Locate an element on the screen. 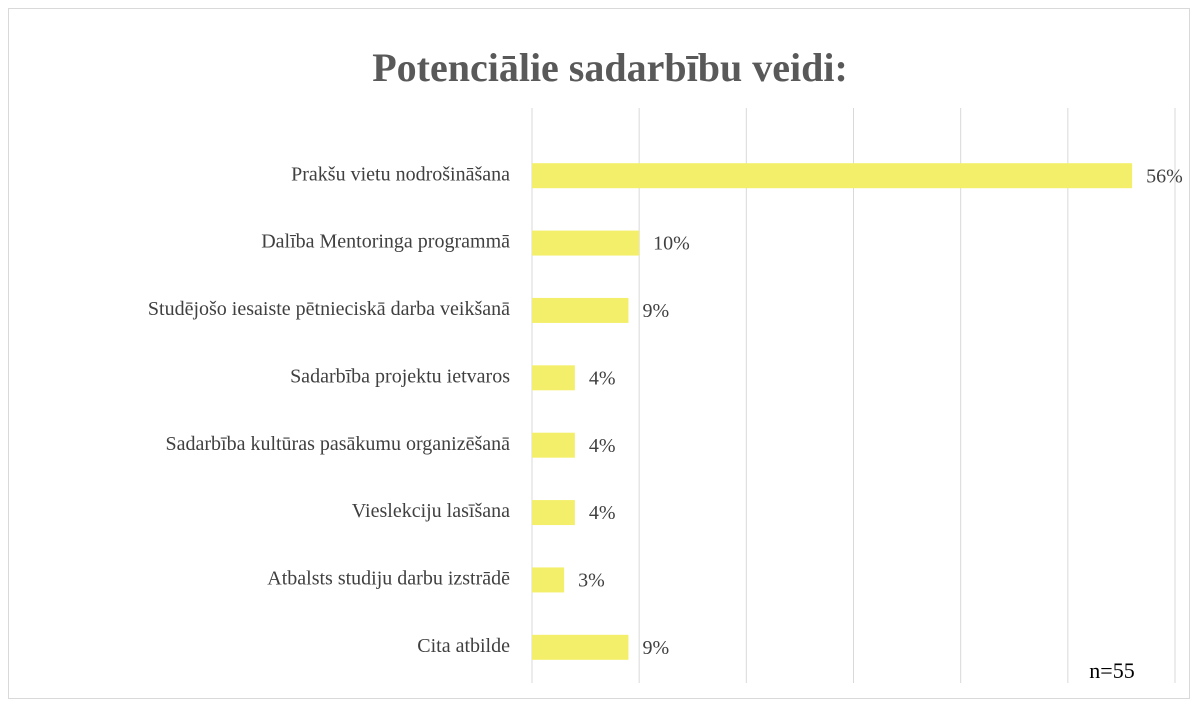 This screenshot has width=1194, height=709. chart-title: Potenciālie sadarbību veidi: is located at coordinates (610, 67).